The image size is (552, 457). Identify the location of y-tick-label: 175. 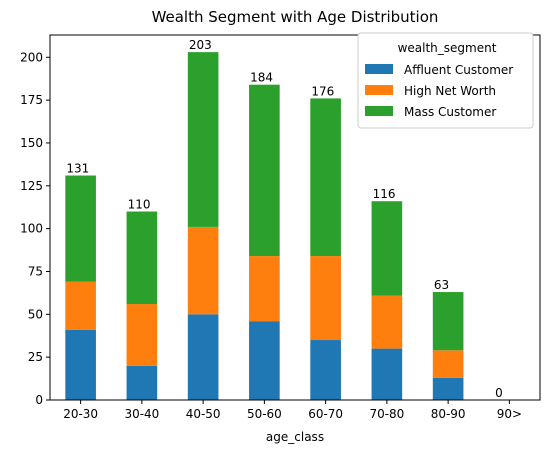
(31, 100).